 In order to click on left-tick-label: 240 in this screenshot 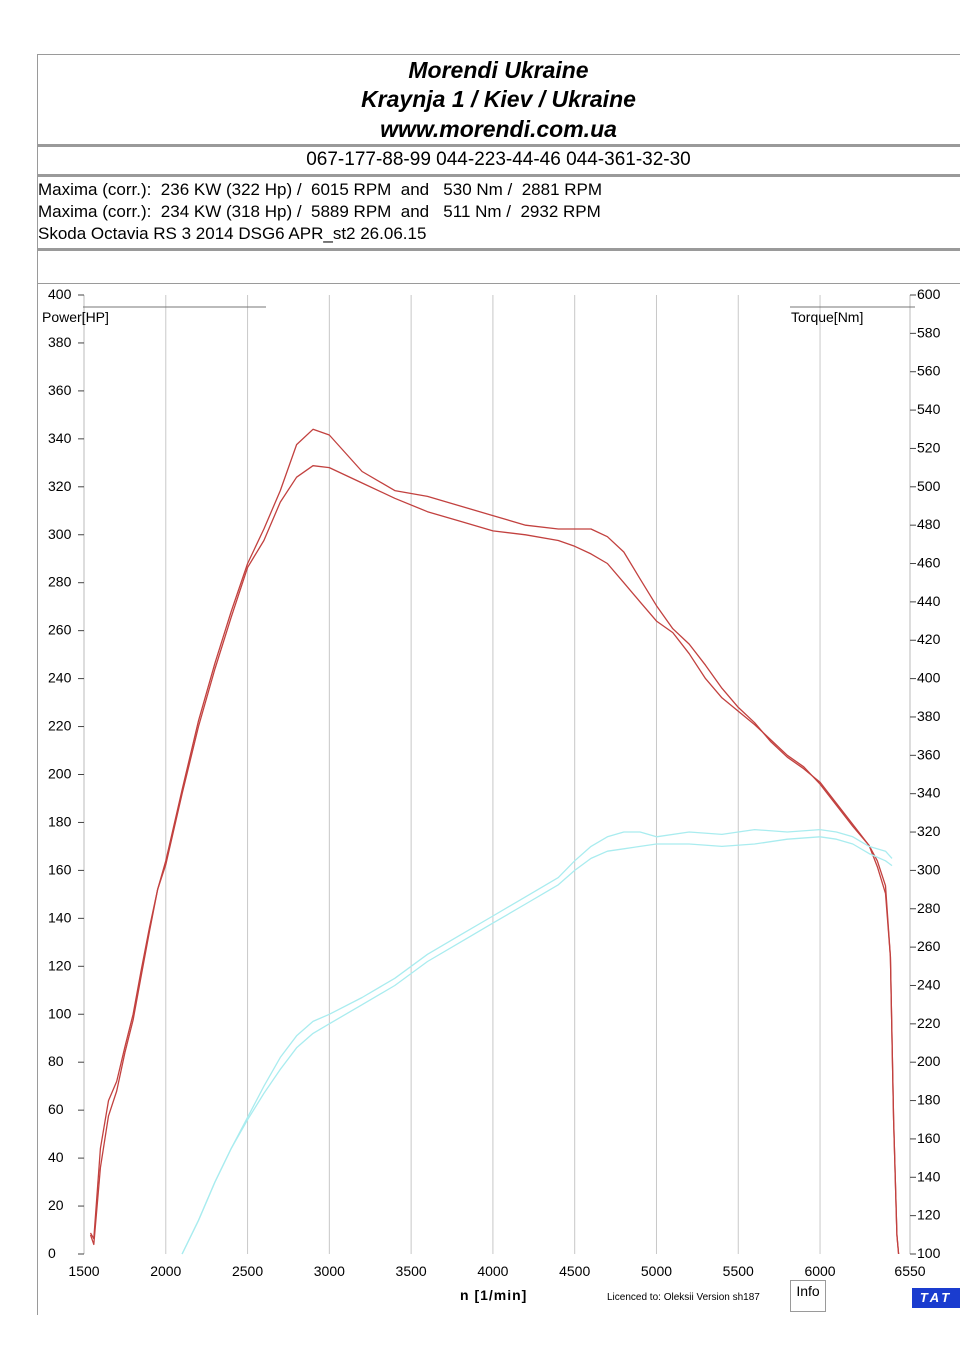, I will do `click(60, 678)`.